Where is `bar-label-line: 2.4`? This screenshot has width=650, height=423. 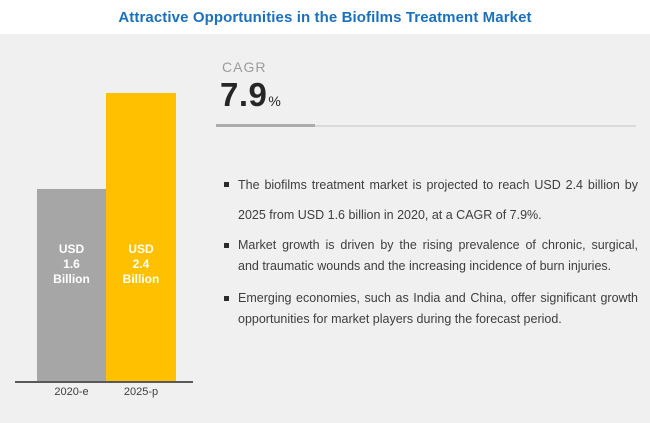
bar-label-line: 2.4 is located at coordinates (141, 264).